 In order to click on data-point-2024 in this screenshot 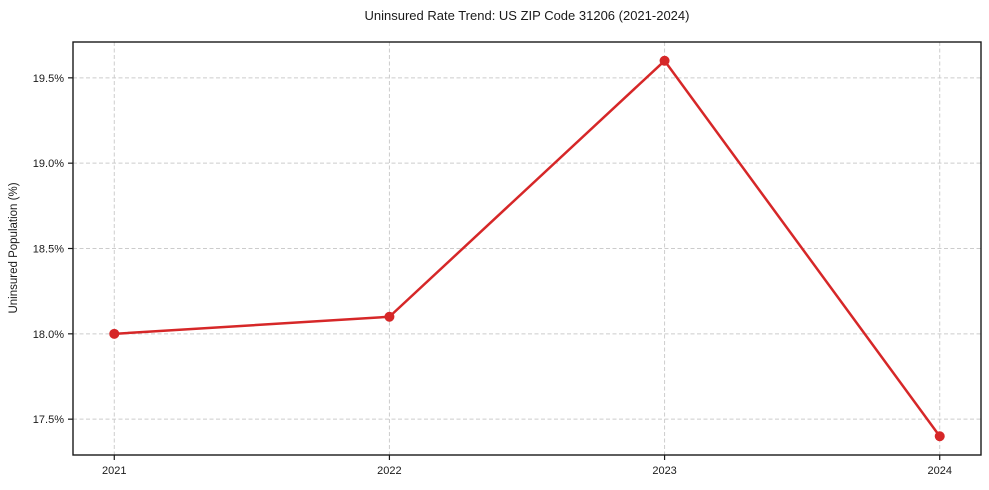, I will do `click(939, 436)`.